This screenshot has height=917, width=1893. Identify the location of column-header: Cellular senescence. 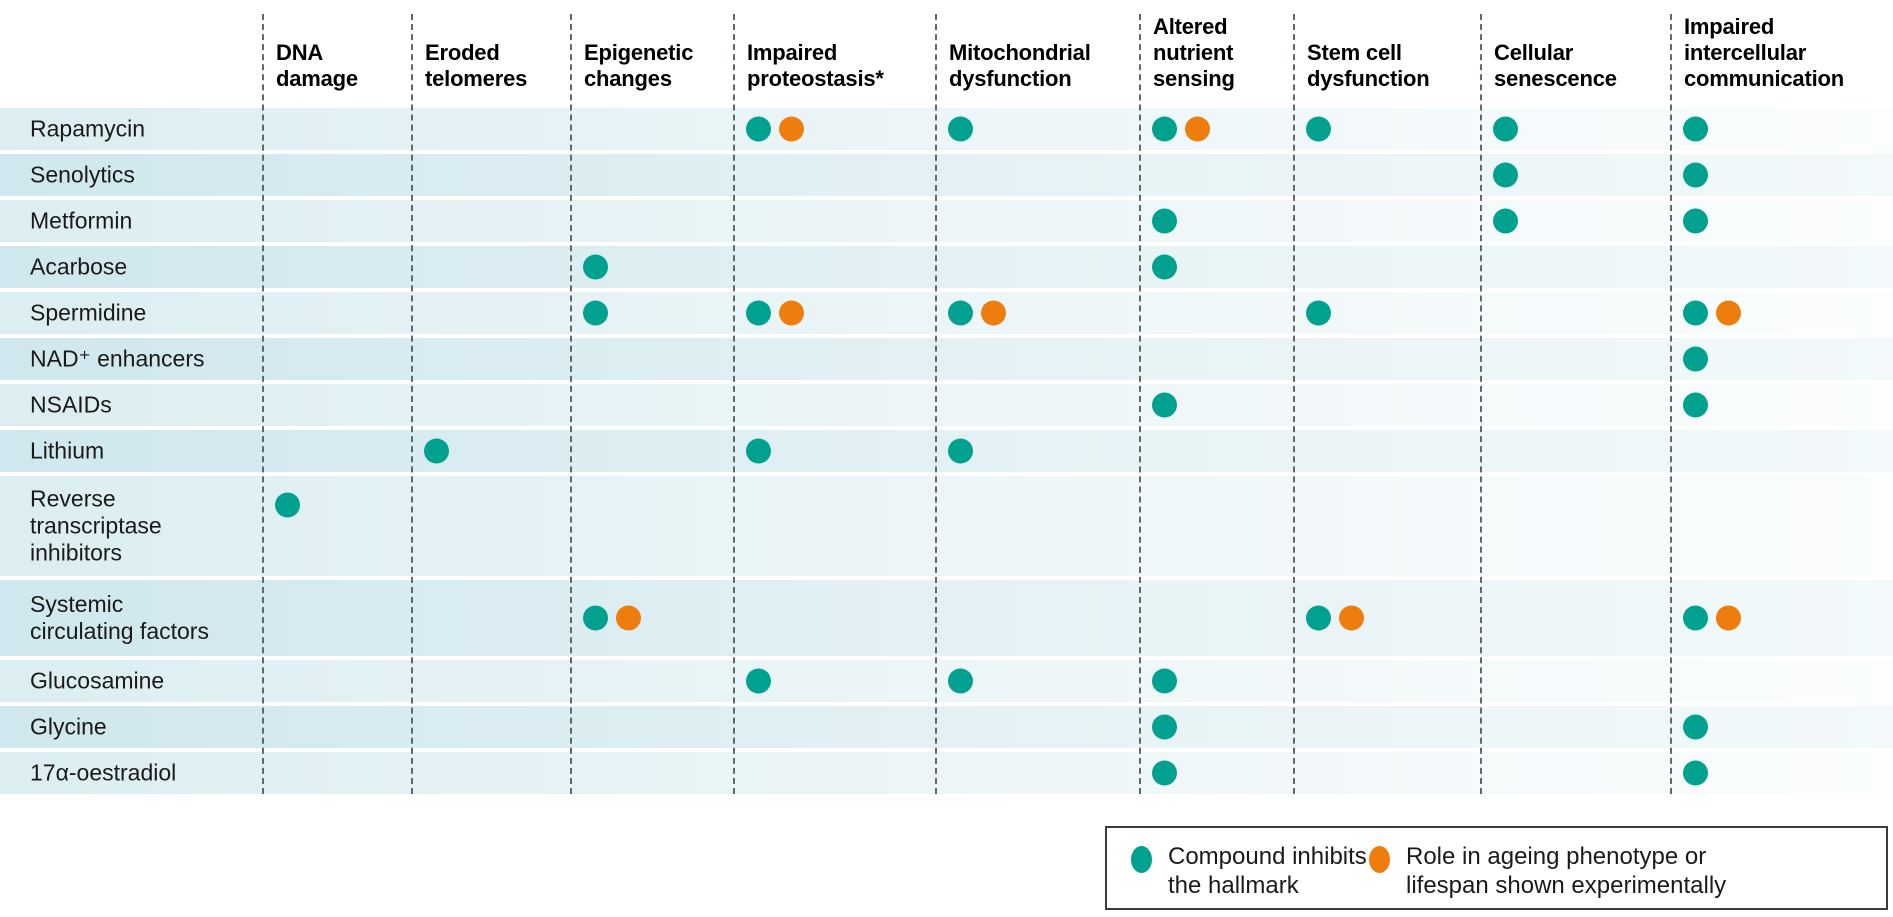
(1555, 65).